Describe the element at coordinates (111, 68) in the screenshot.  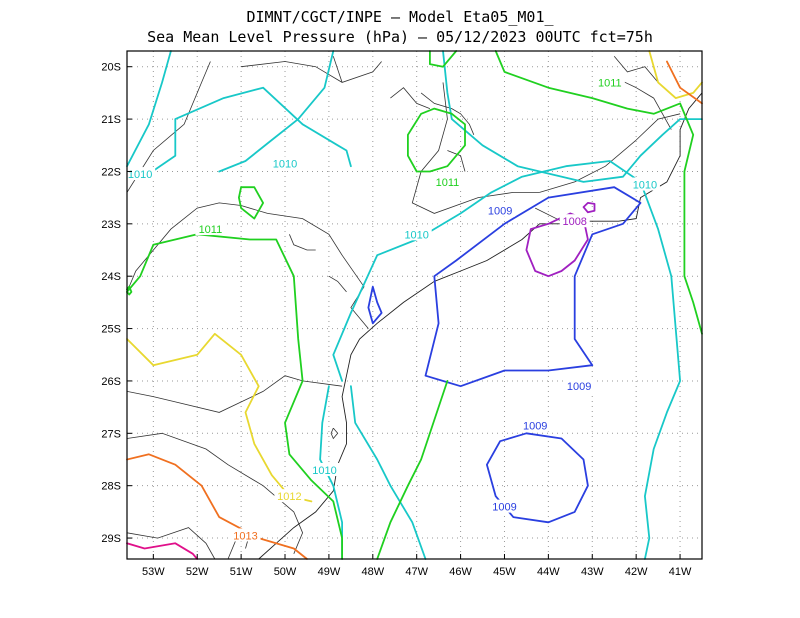
I see `y-tick-label: 20S` at that location.